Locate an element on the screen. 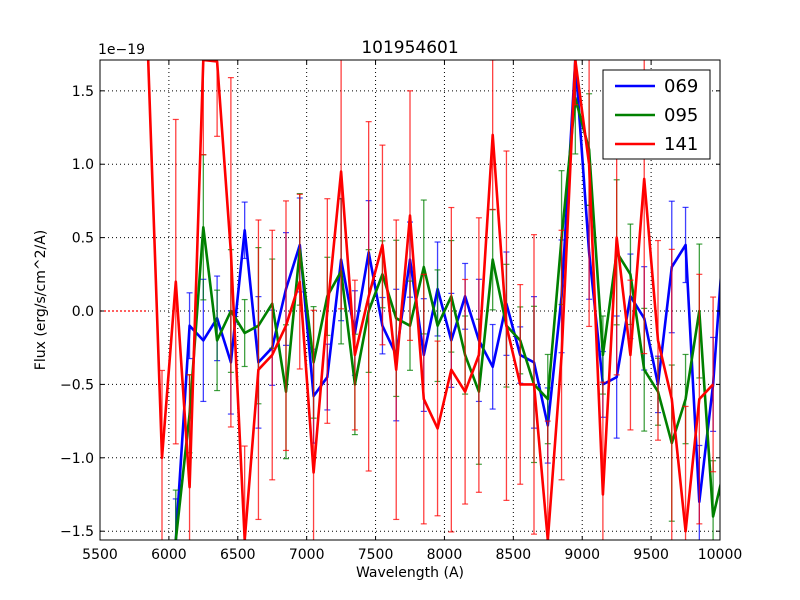 This screenshot has height=600, width=800. y-tick-label: −0.5 is located at coordinates (77, 385).